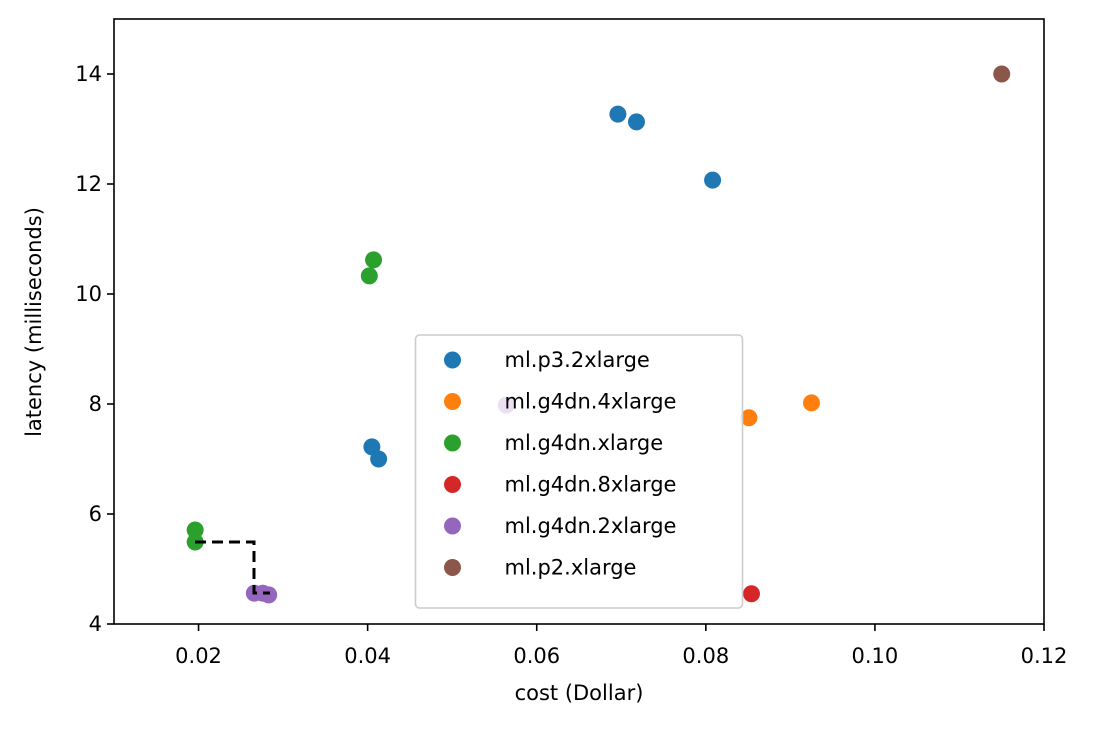  I want to click on y-tick-label: 14, so click(88, 74).